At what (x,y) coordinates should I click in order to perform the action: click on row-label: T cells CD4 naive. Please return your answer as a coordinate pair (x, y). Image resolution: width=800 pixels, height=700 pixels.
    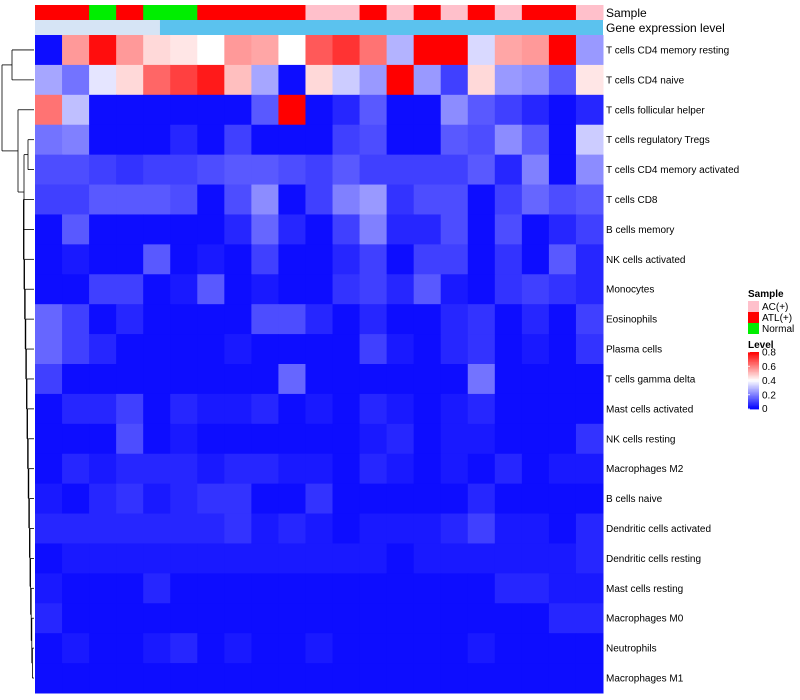
    Looking at the image, I should click on (645, 80).